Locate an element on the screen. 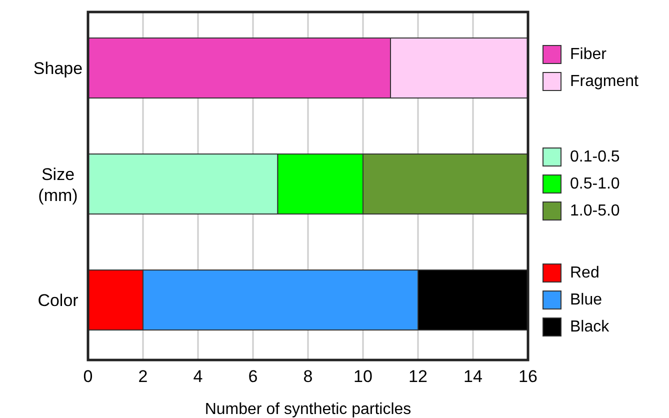 Image resolution: width=669 pixels, height=418 pixels. legend-label: 1.0-5.0 is located at coordinates (595, 211).